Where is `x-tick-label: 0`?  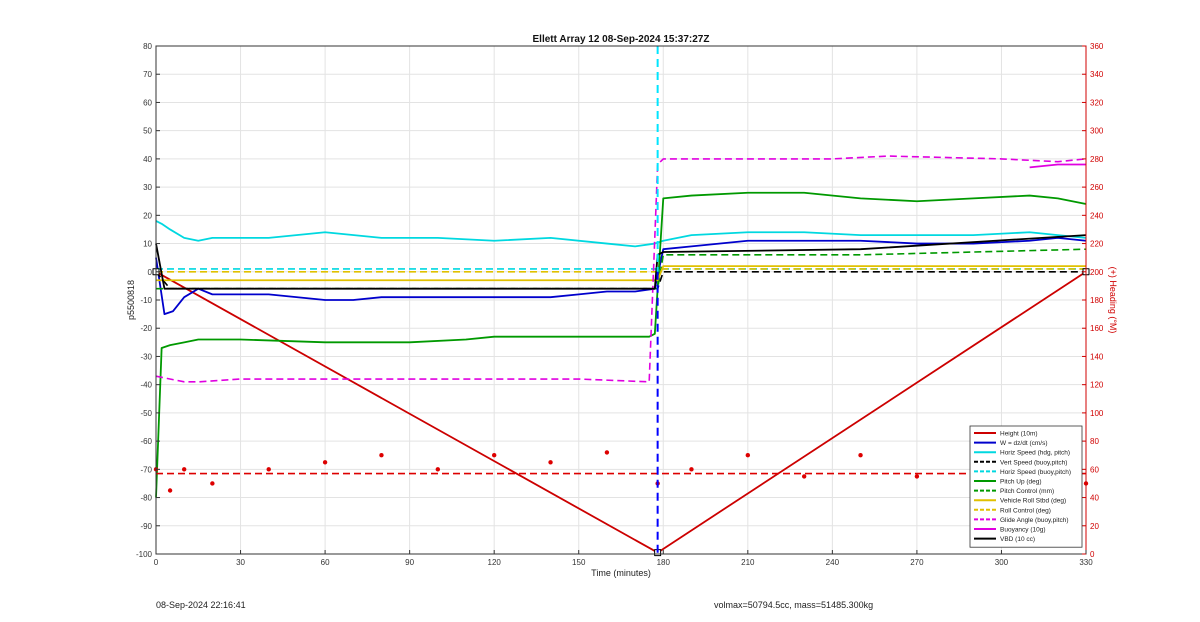
x-tick-label: 0 is located at coordinates (156, 562).